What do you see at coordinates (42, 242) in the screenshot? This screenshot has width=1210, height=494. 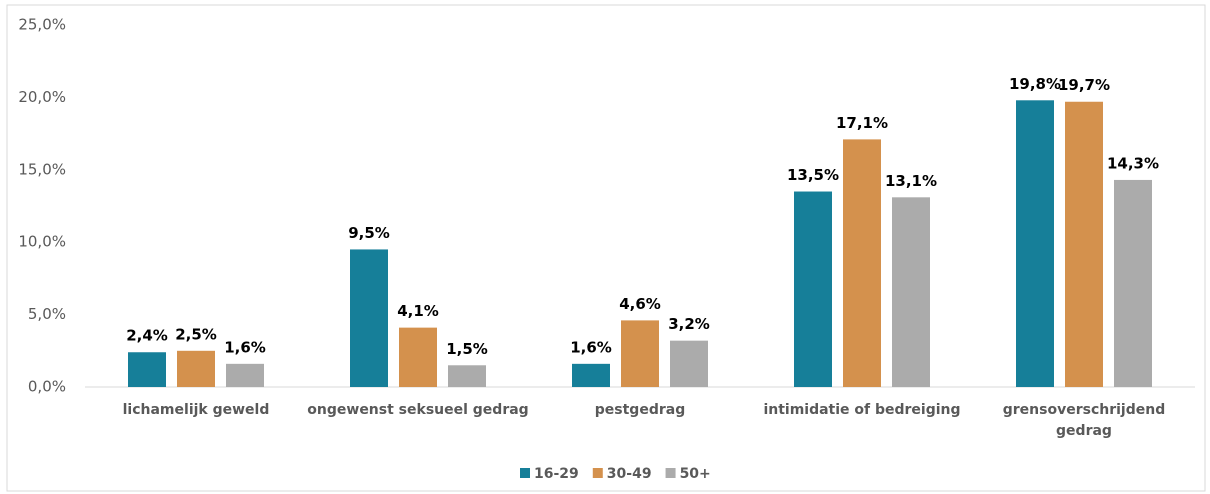 I see `y-tick-label: 10,0%` at bounding box center [42, 242].